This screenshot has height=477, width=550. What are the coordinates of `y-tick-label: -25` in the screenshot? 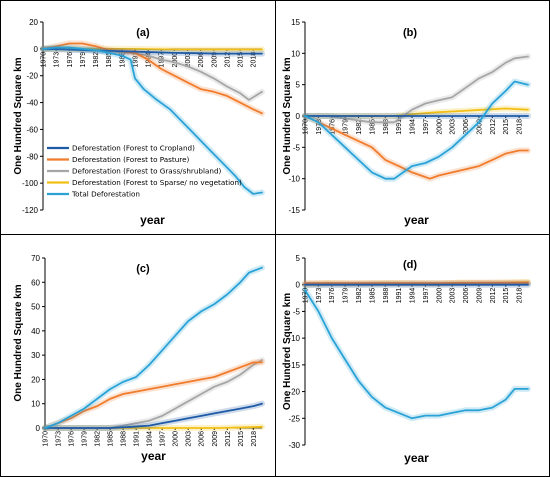 It's located at (294, 418).